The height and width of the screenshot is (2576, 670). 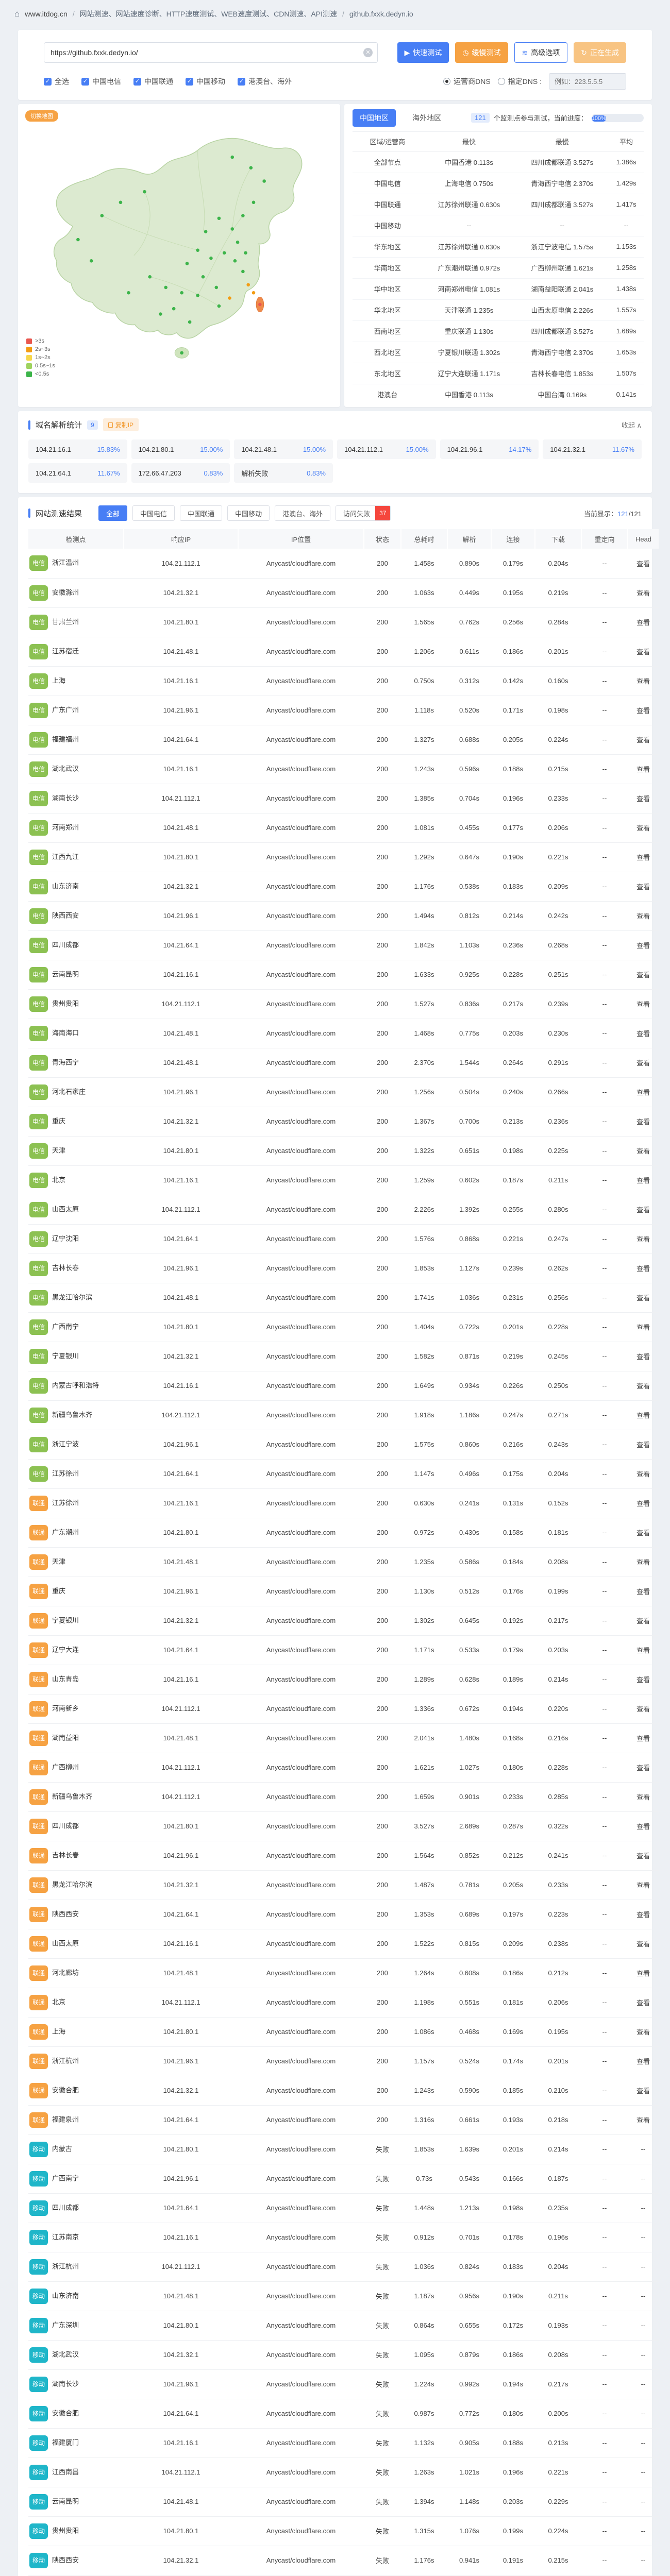 I want to click on custom-dns-input, so click(x=587, y=81).